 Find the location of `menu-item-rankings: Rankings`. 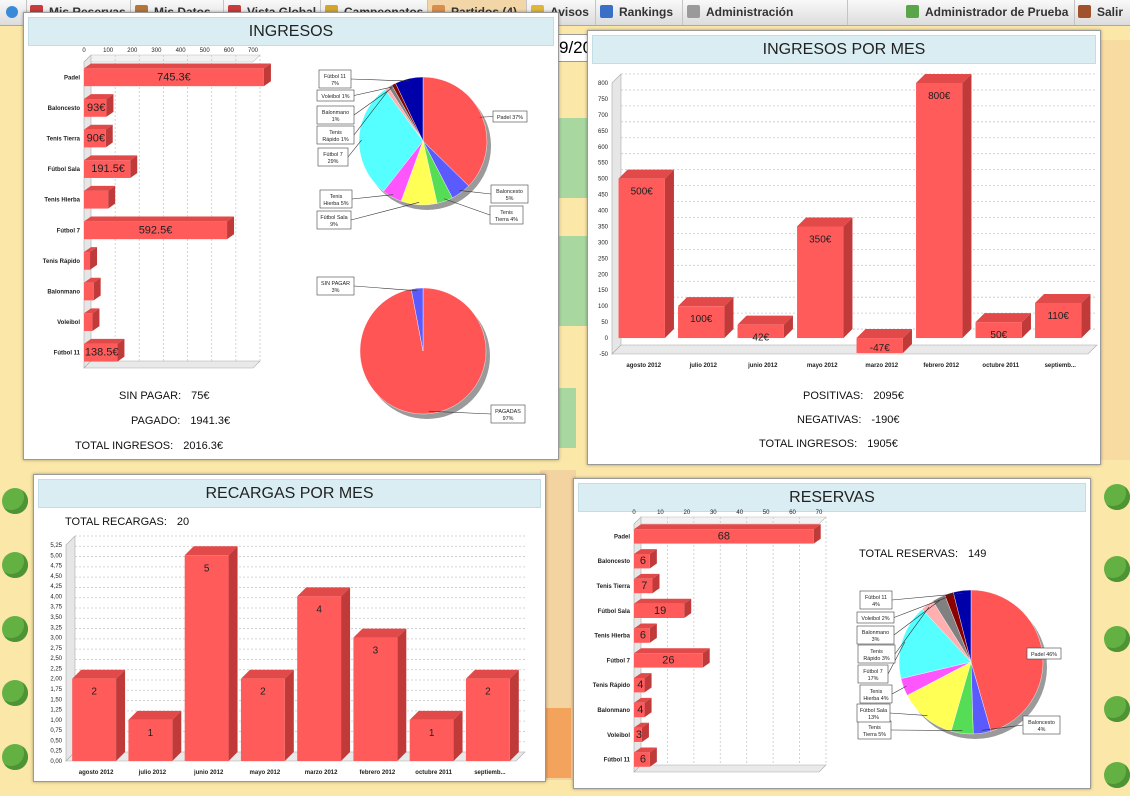

menu-item-rankings: Rankings is located at coordinates (639, 12).